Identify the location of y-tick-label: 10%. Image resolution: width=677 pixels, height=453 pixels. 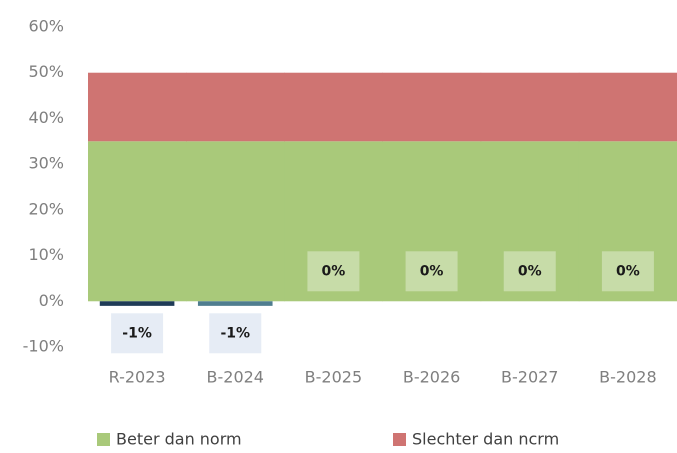
(46, 254).